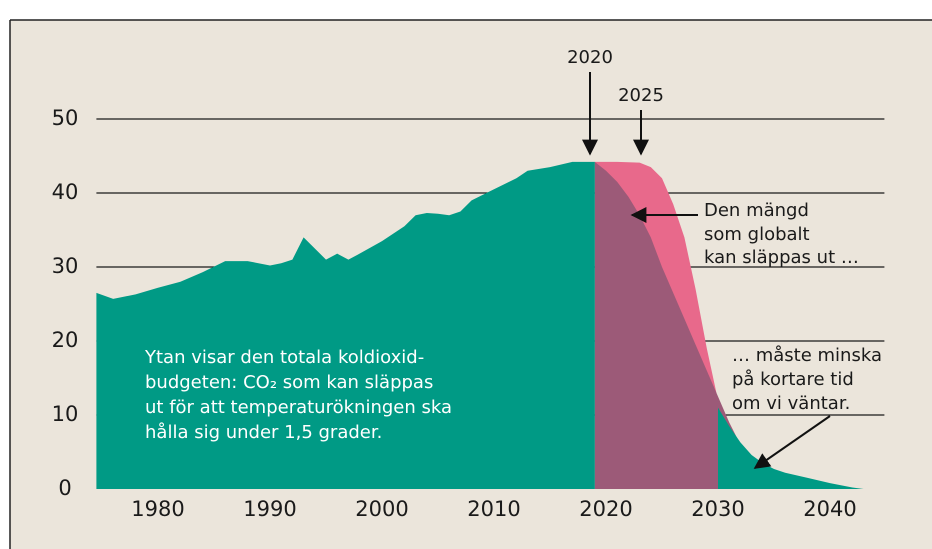  Describe the element at coordinates (298, 407) in the screenshot. I see `annotation: ut för att temperaturökningen ska` at that location.